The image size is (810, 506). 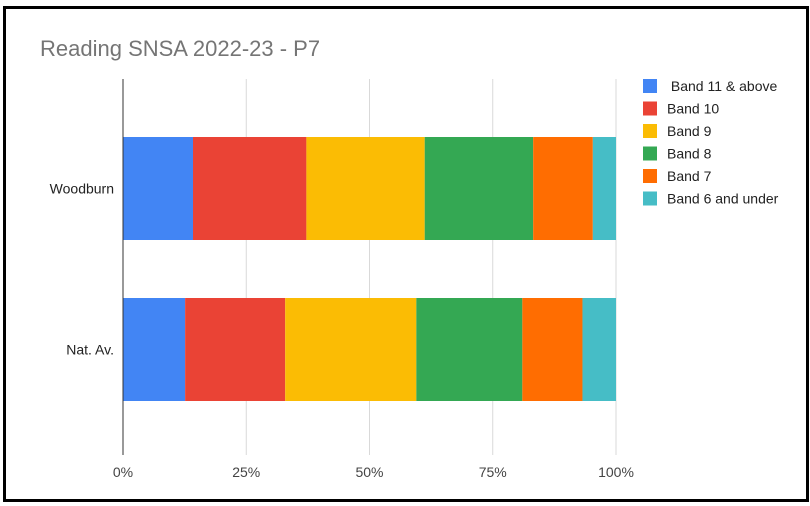 What do you see at coordinates (689, 131) in the screenshot?
I see `legend-label: Band 9` at bounding box center [689, 131].